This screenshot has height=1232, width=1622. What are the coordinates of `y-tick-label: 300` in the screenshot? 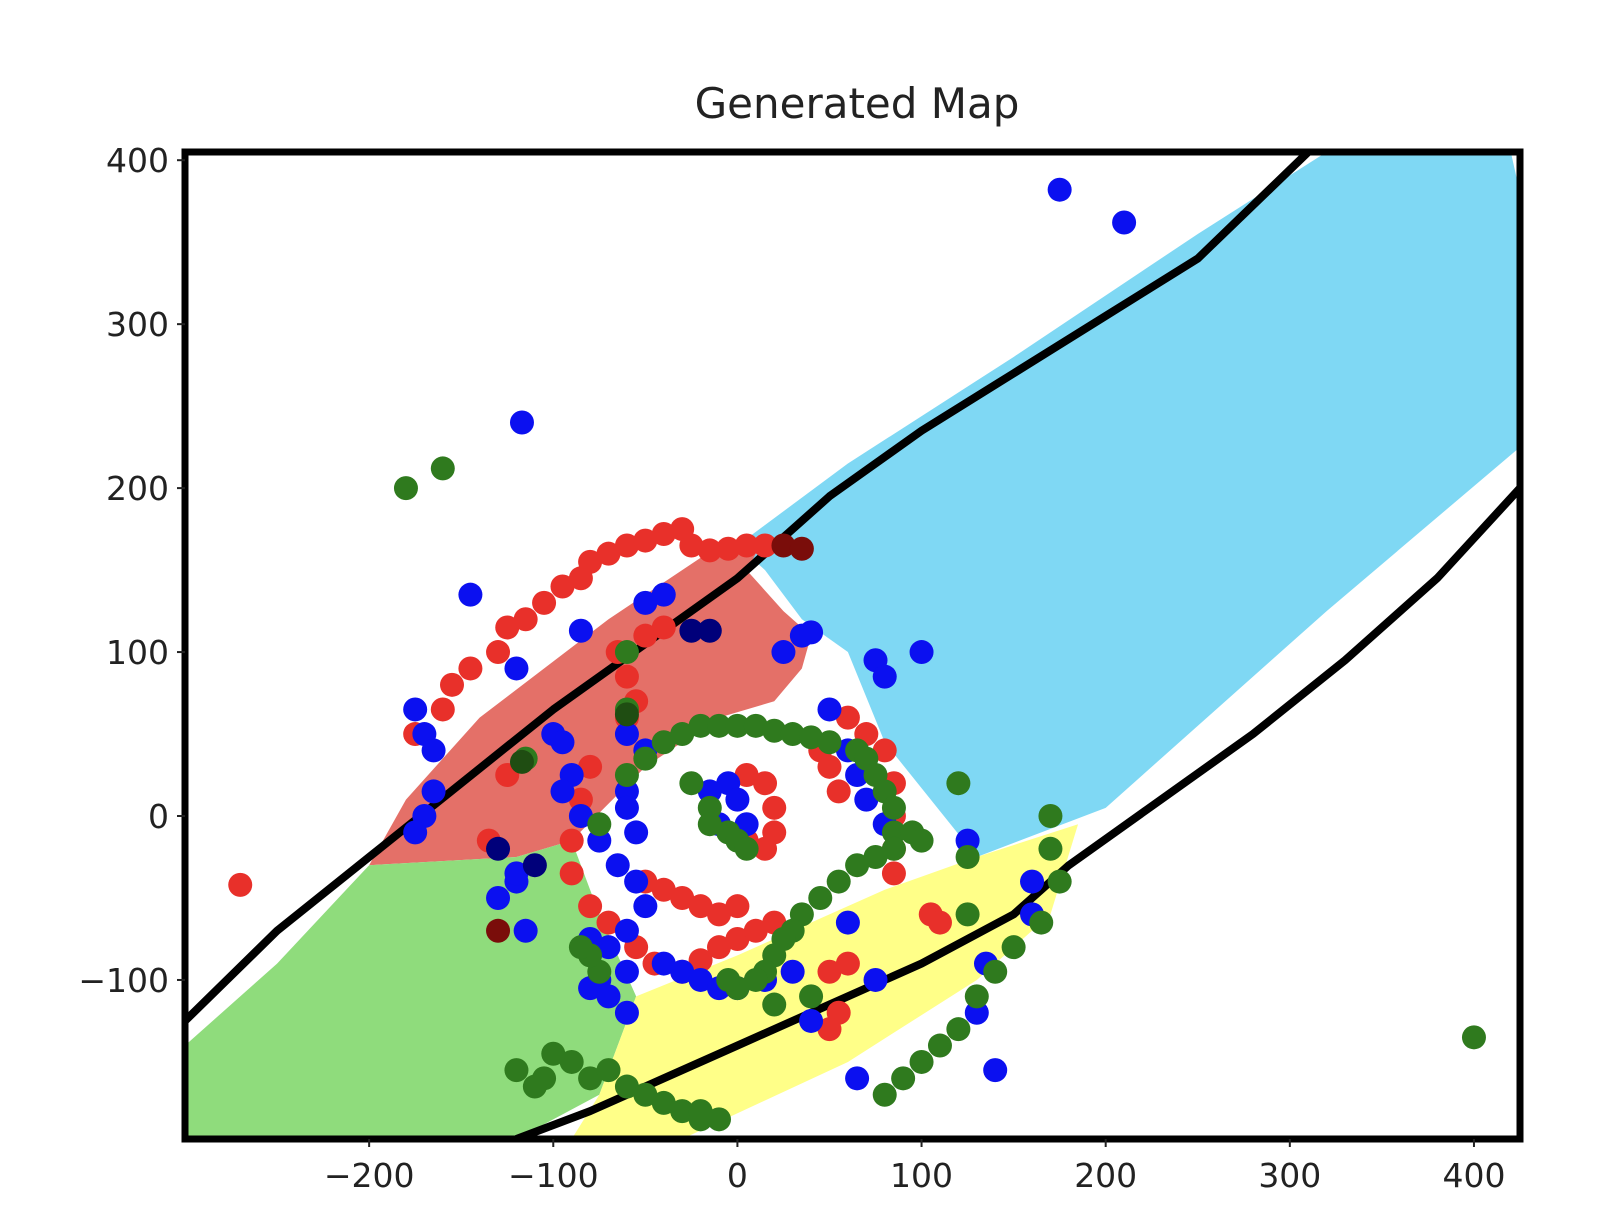 It's located at (137, 324).